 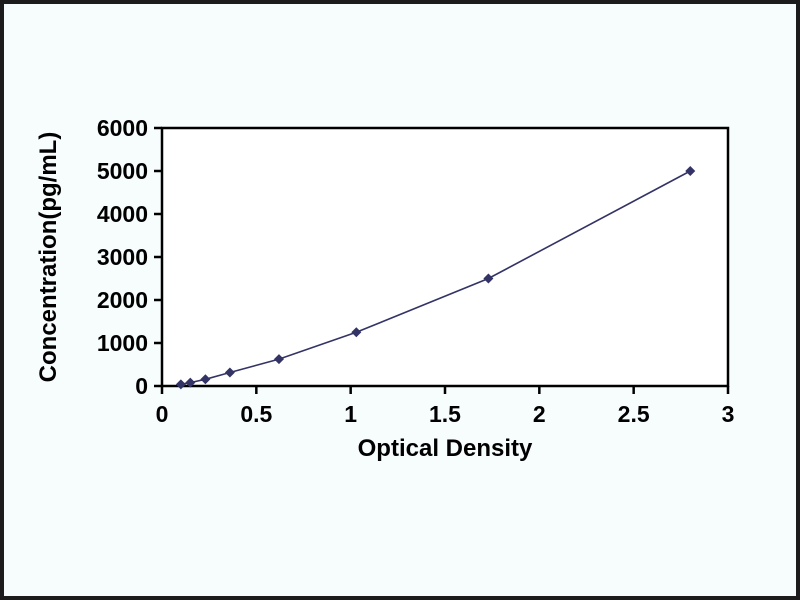 What do you see at coordinates (48, 257) in the screenshot?
I see `y-axis-title: Concentration(pg/mL)` at bounding box center [48, 257].